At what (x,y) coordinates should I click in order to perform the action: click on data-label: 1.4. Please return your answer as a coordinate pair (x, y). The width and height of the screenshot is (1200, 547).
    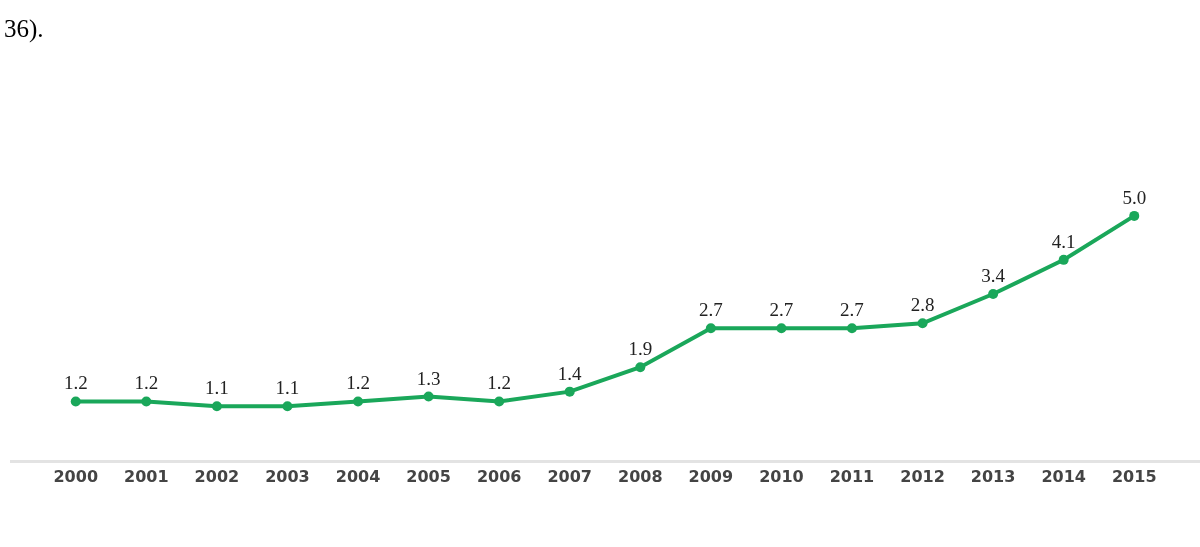
    Looking at the image, I should click on (570, 373).